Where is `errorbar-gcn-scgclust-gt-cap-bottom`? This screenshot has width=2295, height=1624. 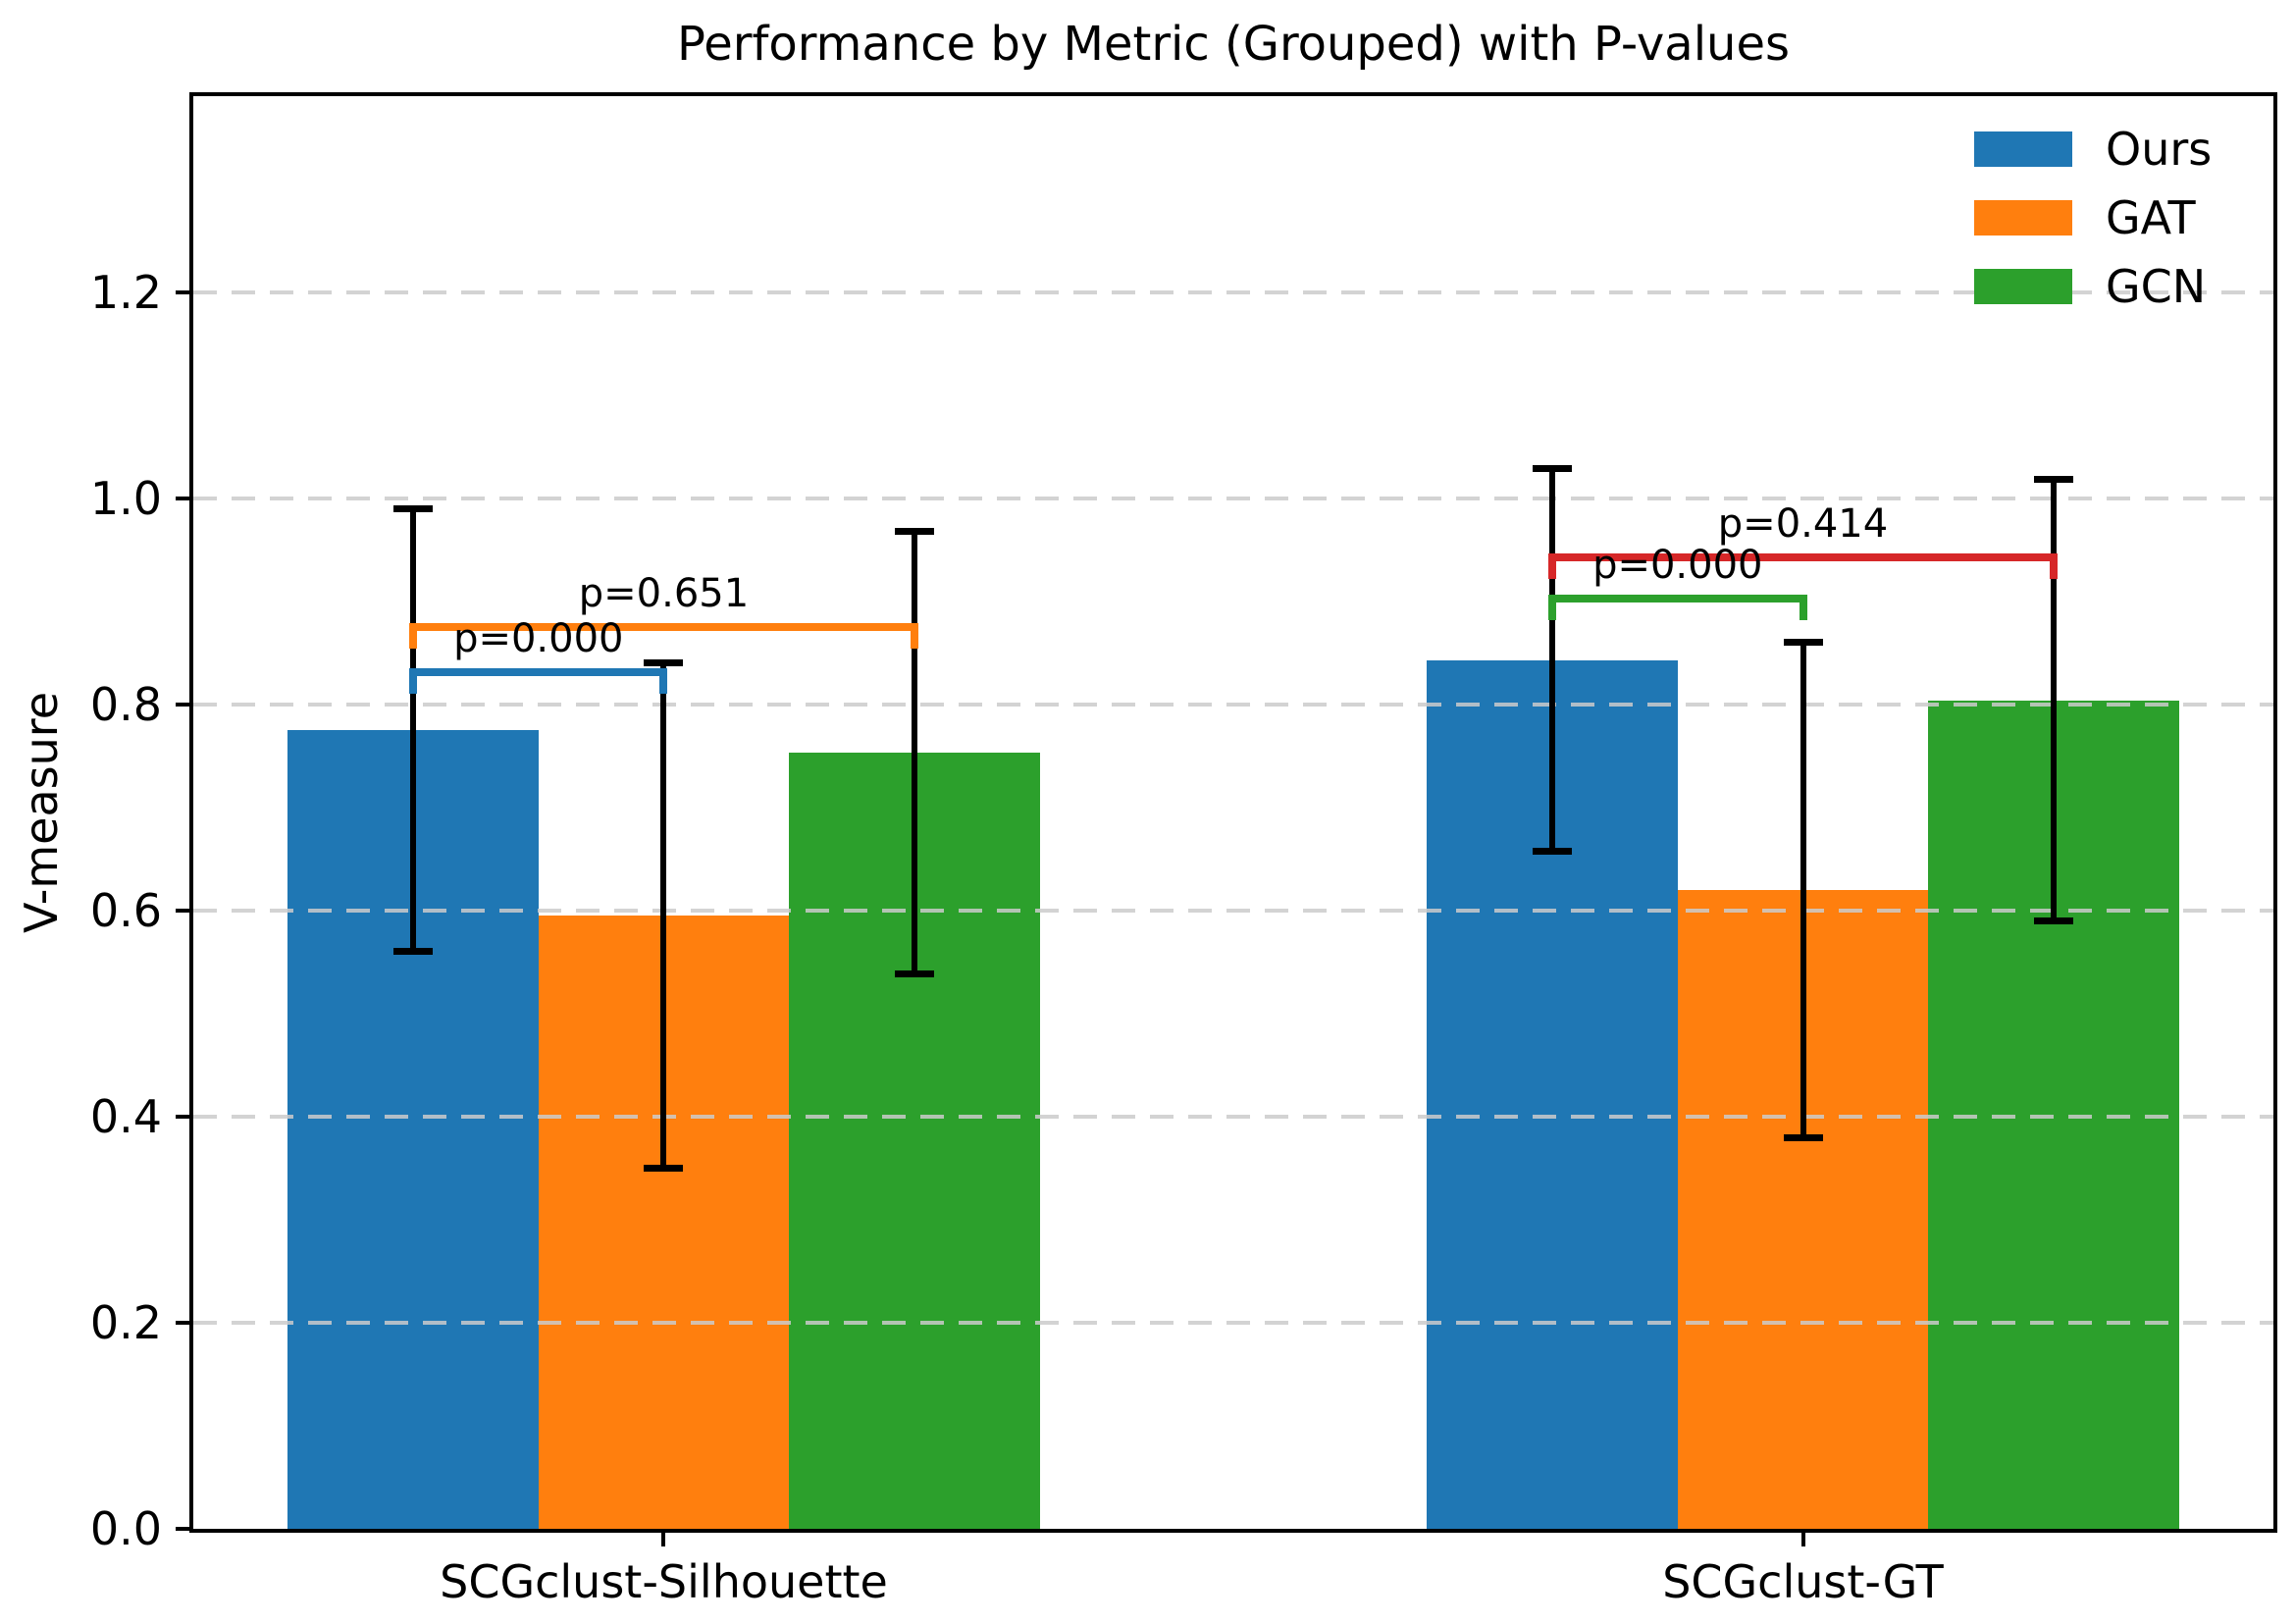 errorbar-gcn-scgclust-gt-cap-bottom is located at coordinates (2053, 921).